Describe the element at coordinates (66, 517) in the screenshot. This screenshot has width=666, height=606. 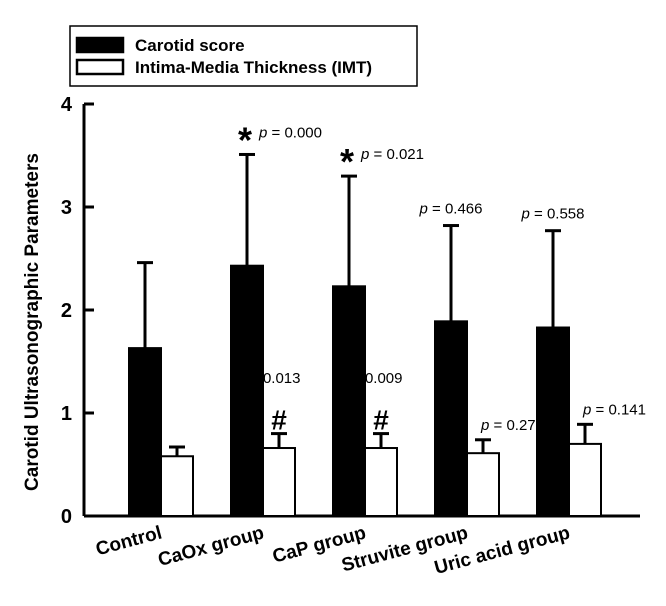
I see `y-tick-label: 0` at that location.